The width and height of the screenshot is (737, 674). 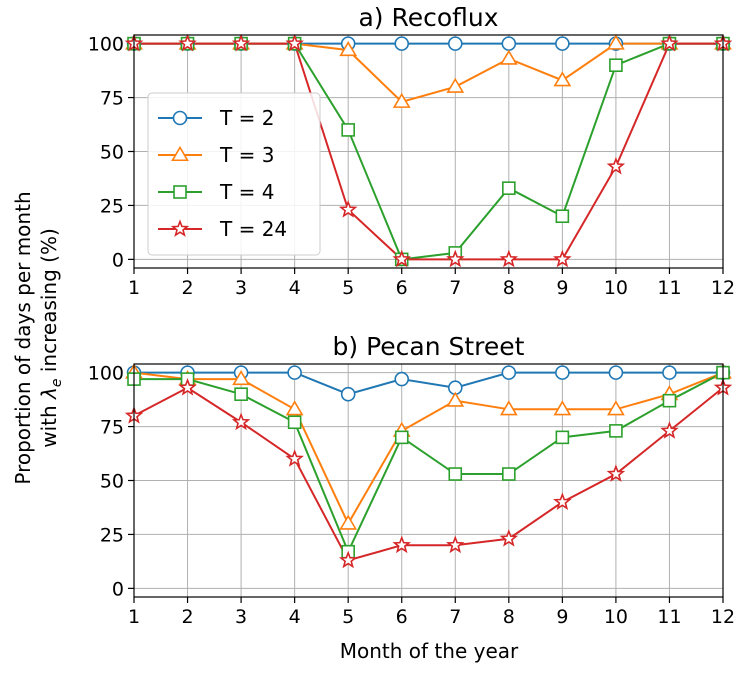 I want to click on legend-label: T = 2, so click(x=246, y=118).